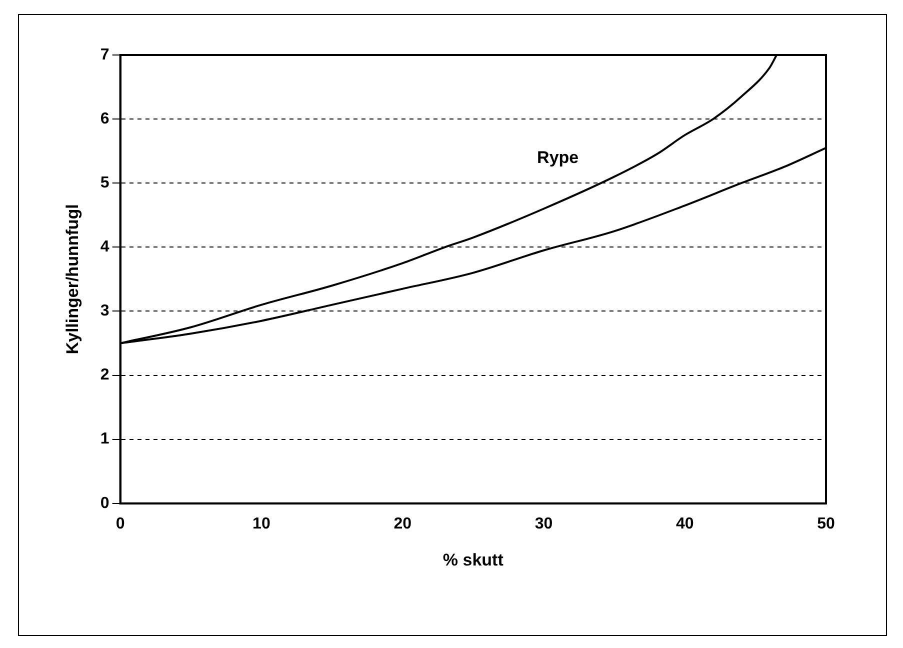 The height and width of the screenshot is (648, 903). What do you see at coordinates (473, 560) in the screenshot?
I see `x-axis-title: % skutt` at bounding box center [473, 560].